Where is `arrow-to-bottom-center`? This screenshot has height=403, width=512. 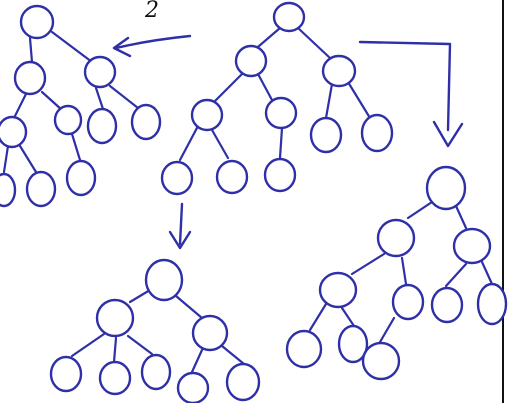
arrow-to-bottom-center is located at coordinates (180, 226).